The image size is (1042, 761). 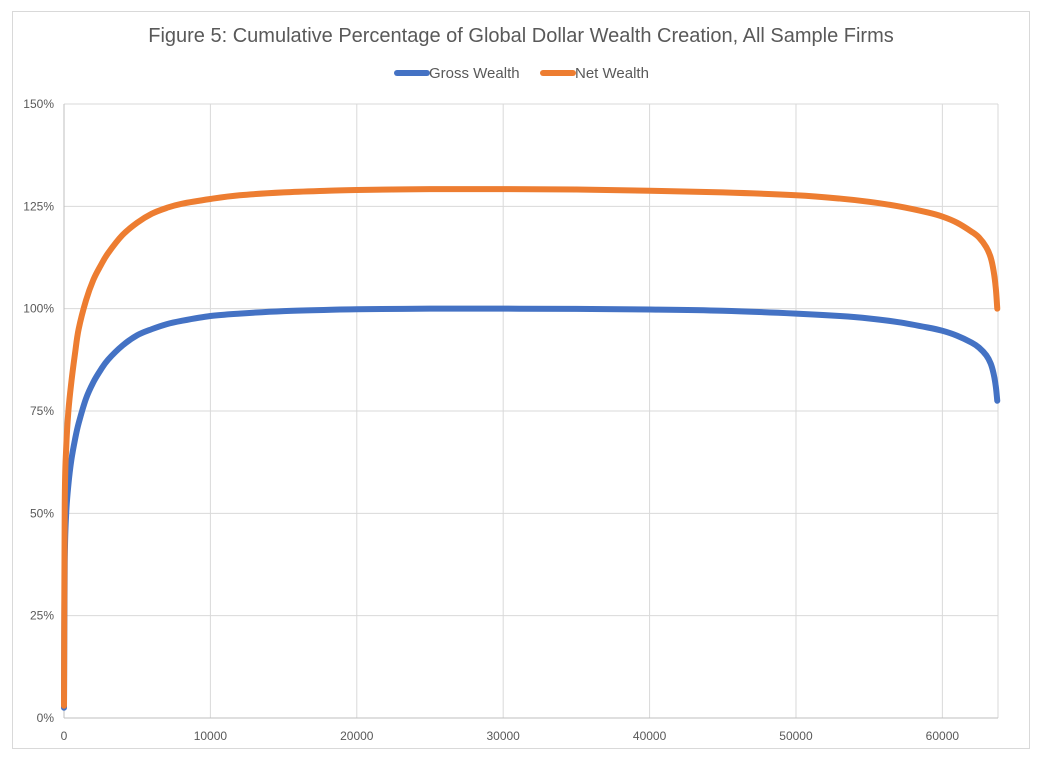 What do you see at coordinates (650, 736) in the screenshot?
I see `x-tick-label: 40000` at bounding box center [650, 736].